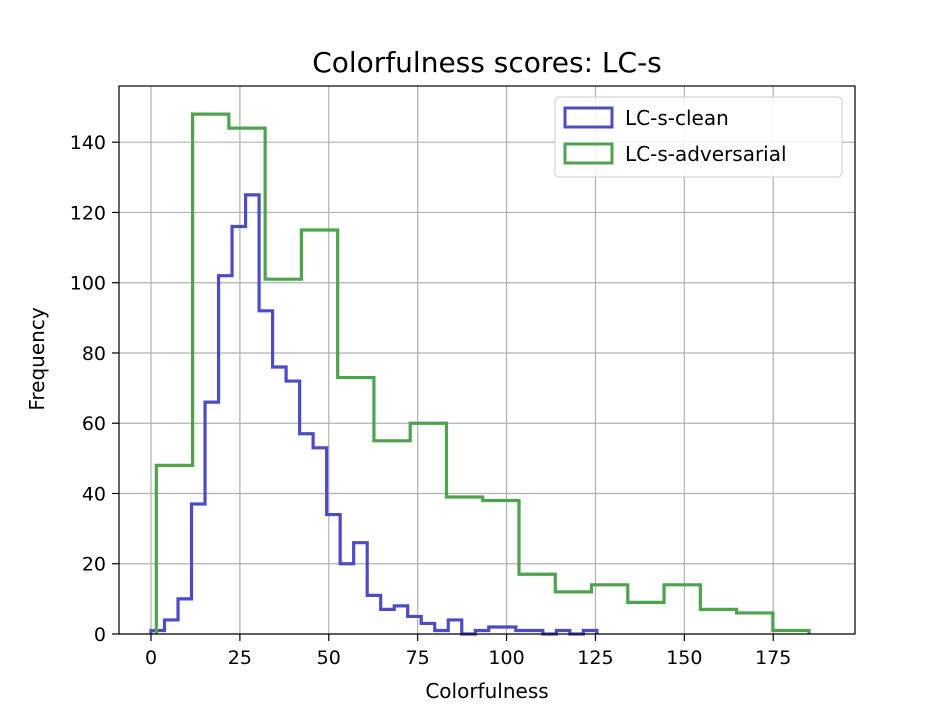 This screenshot has width=951, height=713. I want to click on x-tick-label: 100, so click(506, 658).